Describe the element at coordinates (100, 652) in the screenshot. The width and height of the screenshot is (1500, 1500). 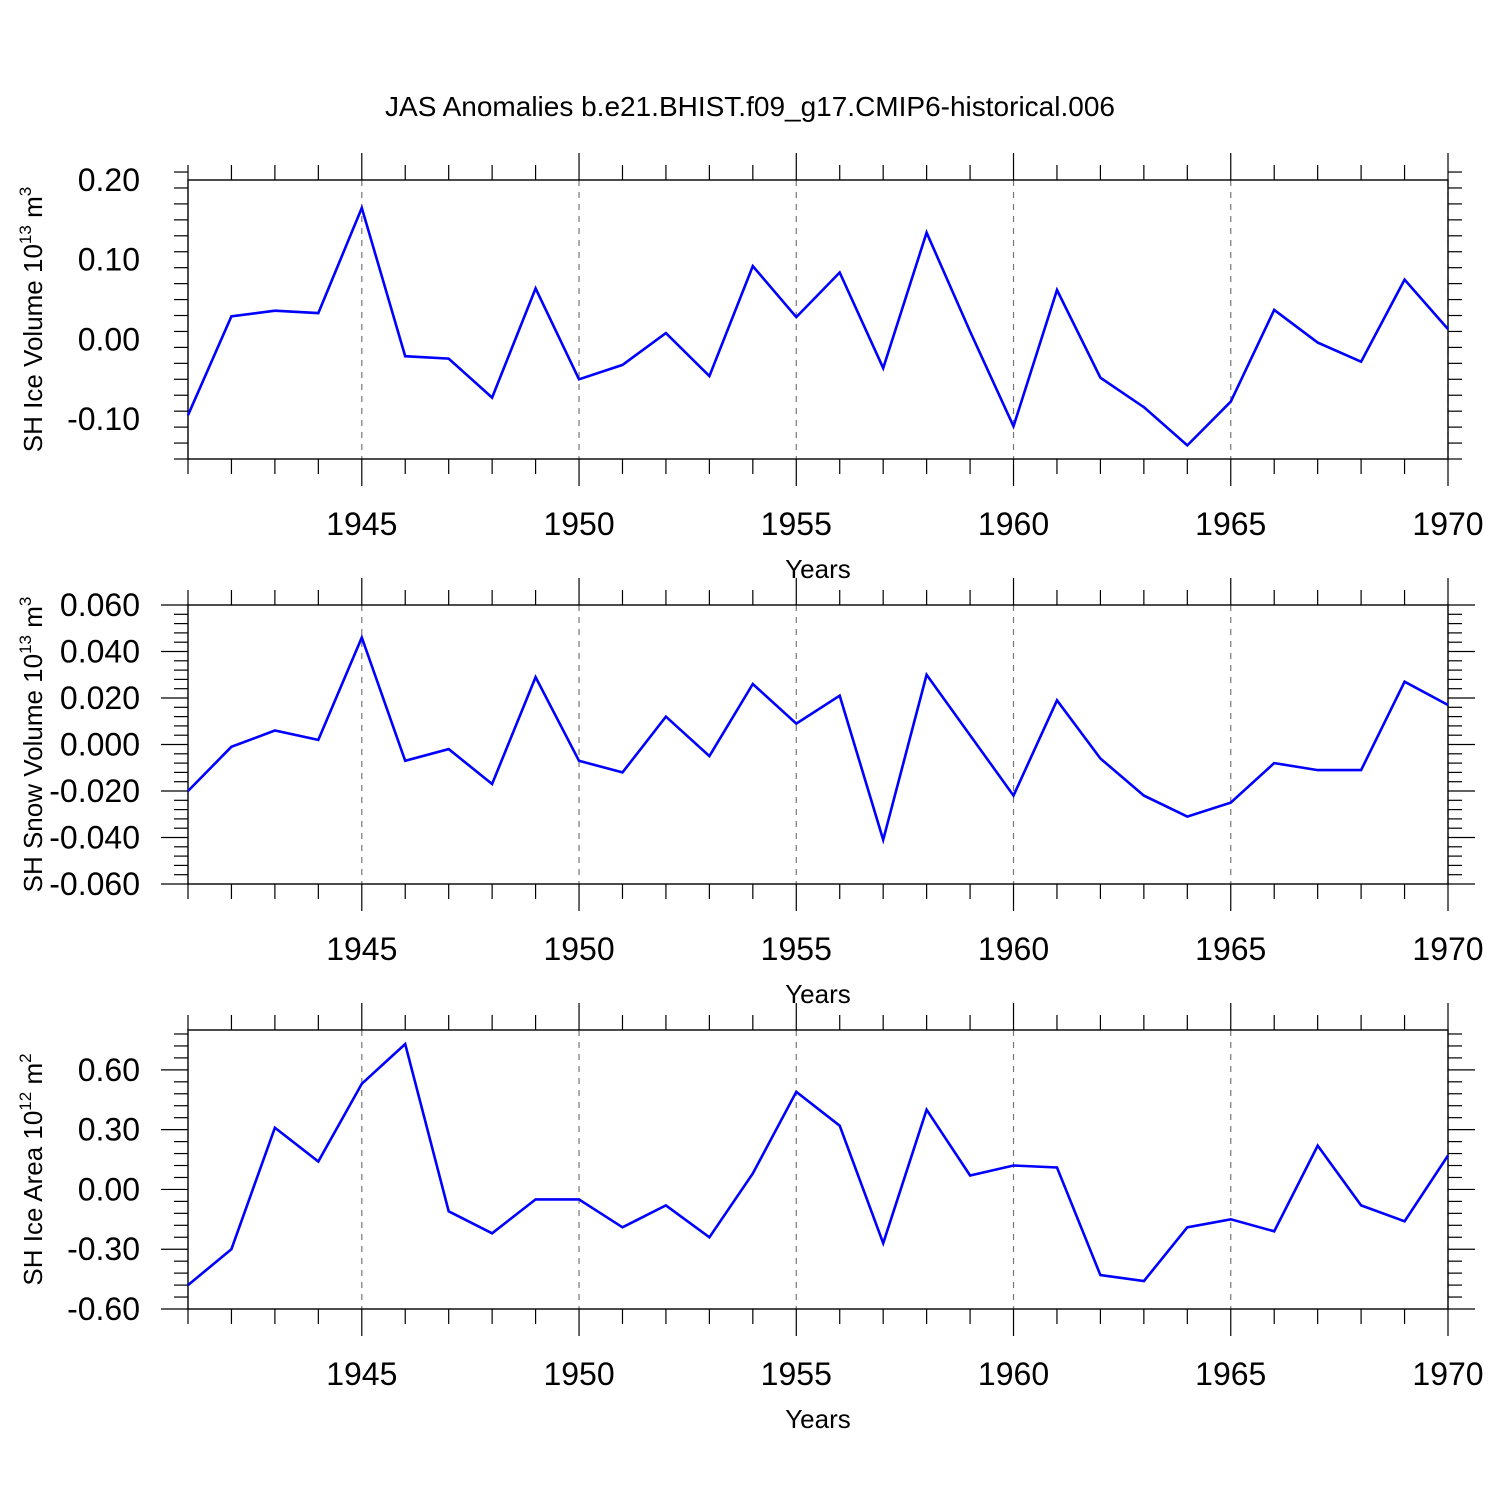
I see `y-tick-label: 0.040` at that location.